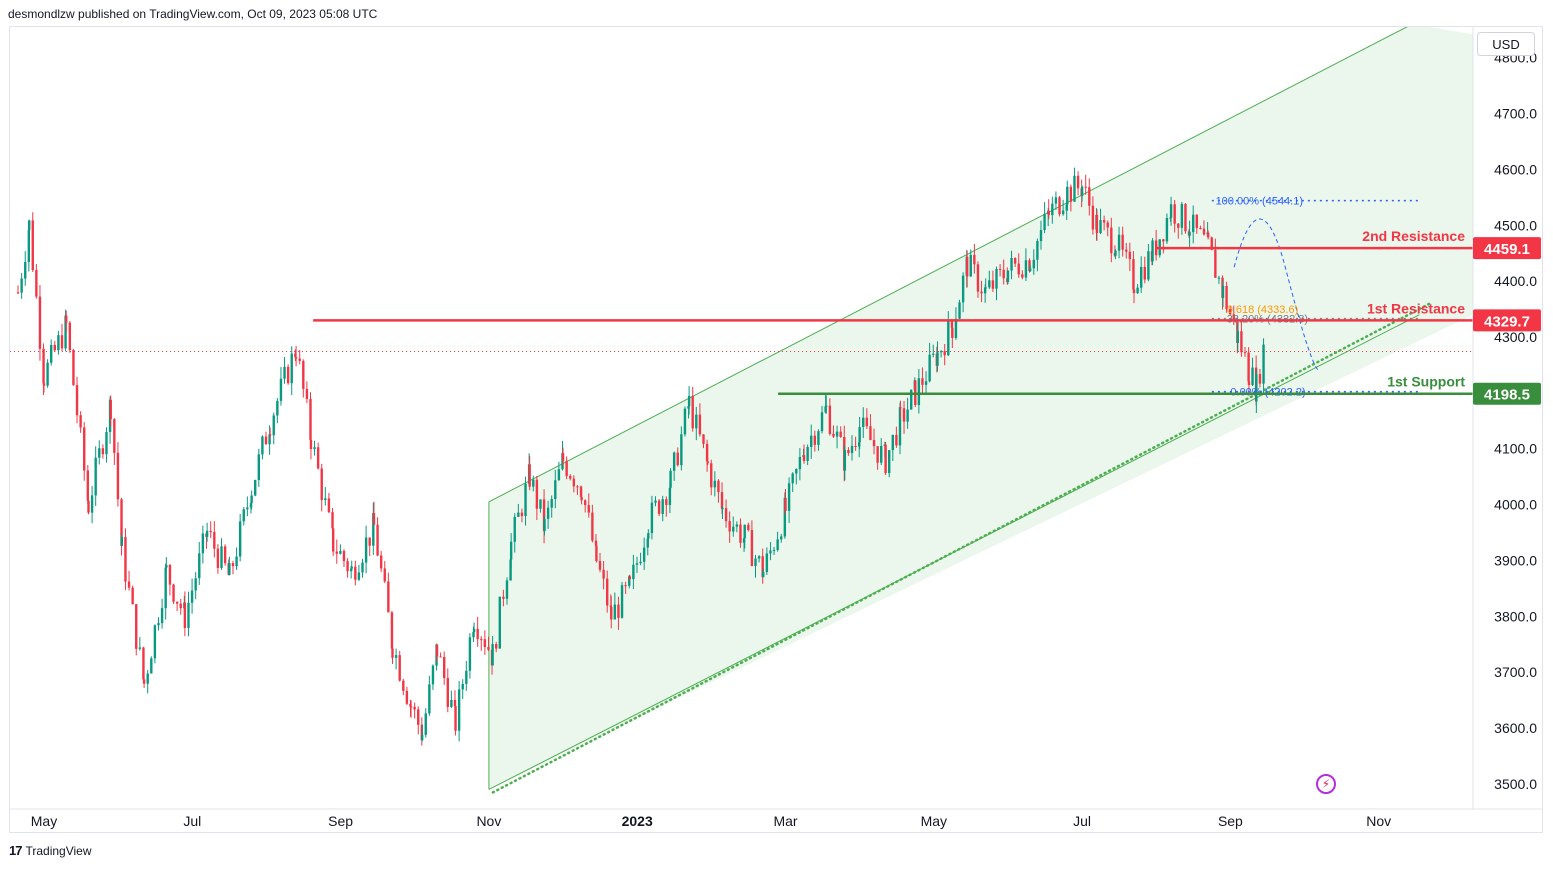 Image resolution: width=1553 pixels, height=869 pixels. Describe the element at coordinates (340, 821) in the screenshot. I see `x-tick-label: Sep` at that location.